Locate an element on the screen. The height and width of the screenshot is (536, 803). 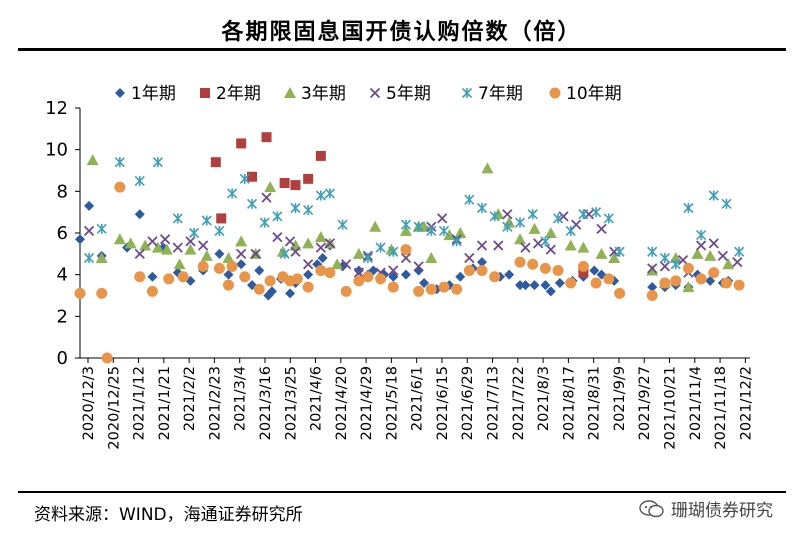
x-tick-label: 2021/9/9 is located at coordinates (620, 398).